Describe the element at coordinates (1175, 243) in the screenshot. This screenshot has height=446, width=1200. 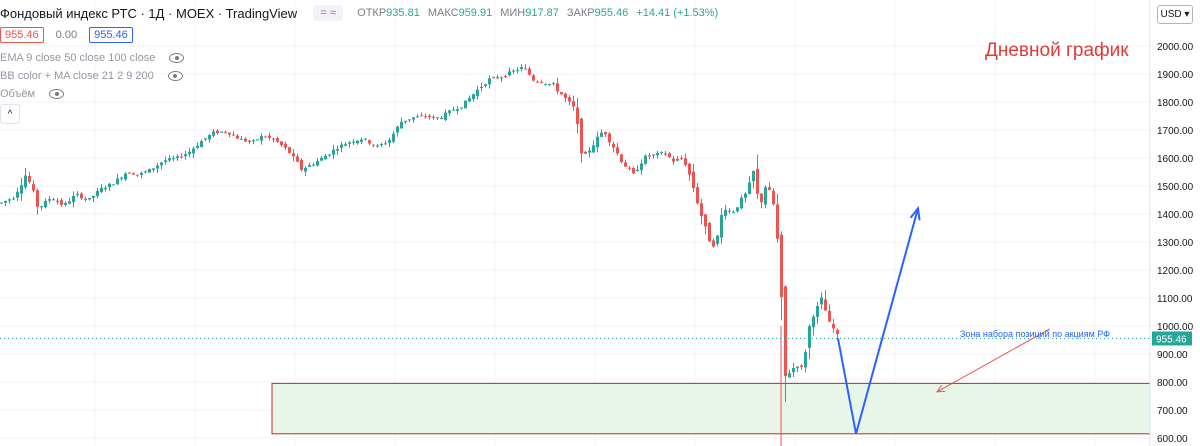
I see `y-tick-label: 1300.00` at that location.